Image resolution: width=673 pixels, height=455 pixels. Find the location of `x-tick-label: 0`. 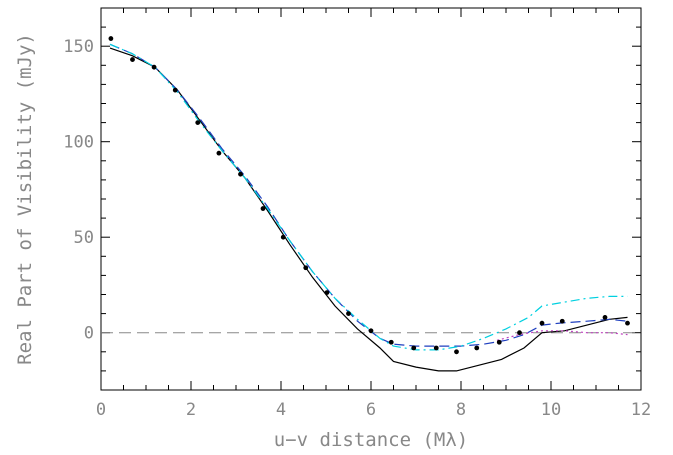

x-tick-label: 0 is located at coordinates (101, 410).